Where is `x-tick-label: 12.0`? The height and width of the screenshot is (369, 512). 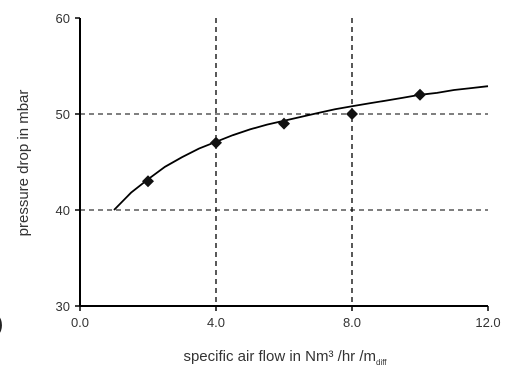
x-tick-label: 12.0 is located at coordinates (487, 322).